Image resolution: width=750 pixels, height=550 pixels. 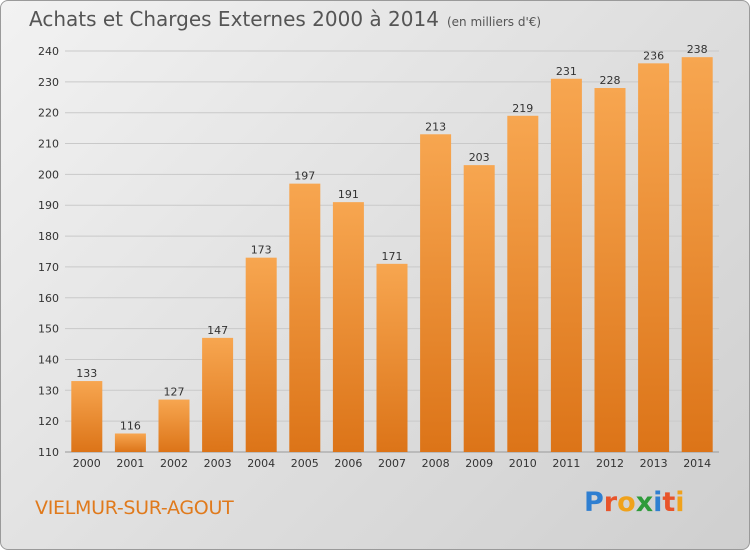 I want to click on bar-2002, so click(x=174, y=425).